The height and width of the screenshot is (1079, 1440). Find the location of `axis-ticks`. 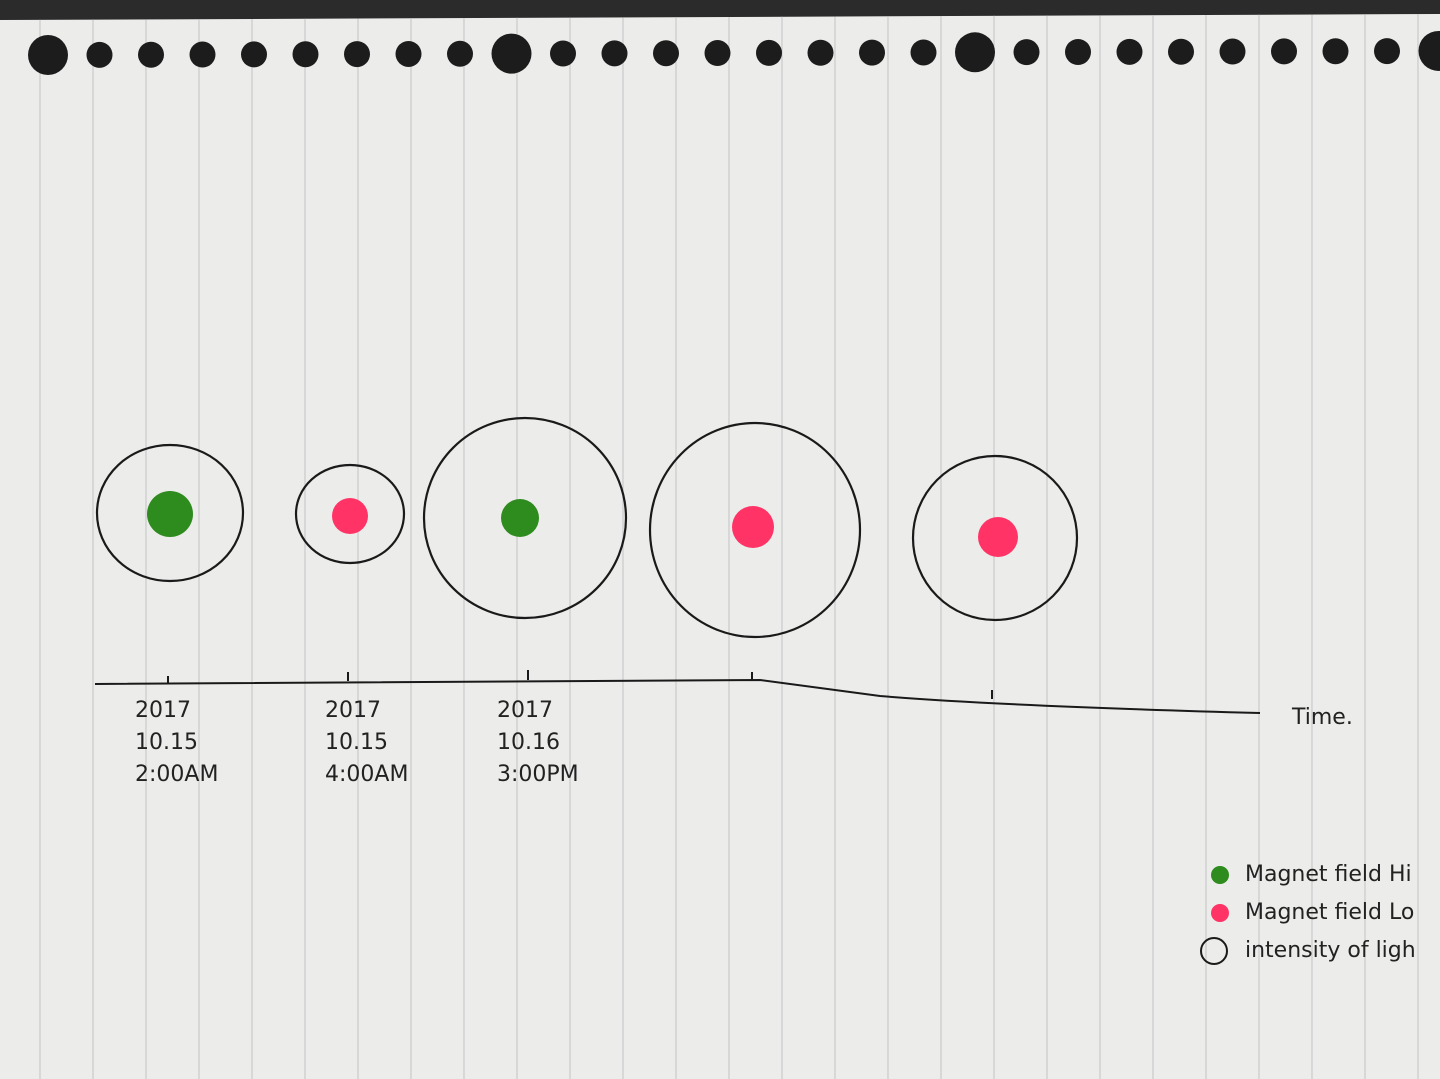

axis-ticks is located at coordinates (580, 684).